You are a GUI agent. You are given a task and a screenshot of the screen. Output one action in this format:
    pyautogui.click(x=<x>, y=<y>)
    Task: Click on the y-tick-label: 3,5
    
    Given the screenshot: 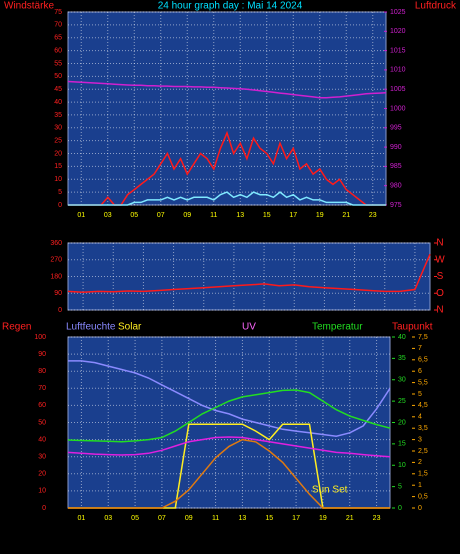 What is the action you would take?
    pyautogui.click(x=423, y=428)
    